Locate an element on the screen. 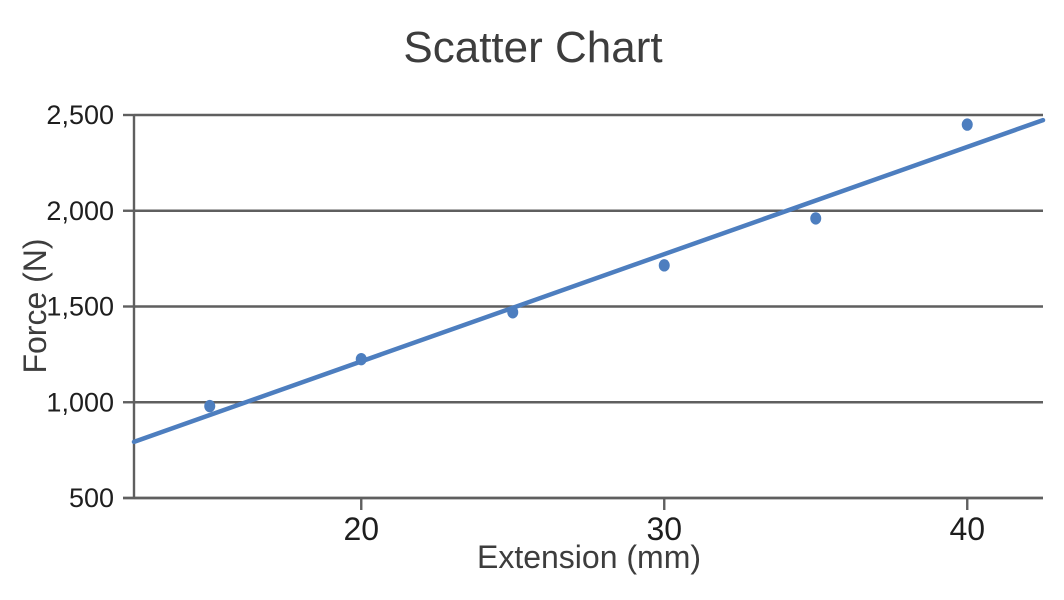 The image size is (1064, 600). y-axis-title: Force (N) is located at coordinates (35, 305).